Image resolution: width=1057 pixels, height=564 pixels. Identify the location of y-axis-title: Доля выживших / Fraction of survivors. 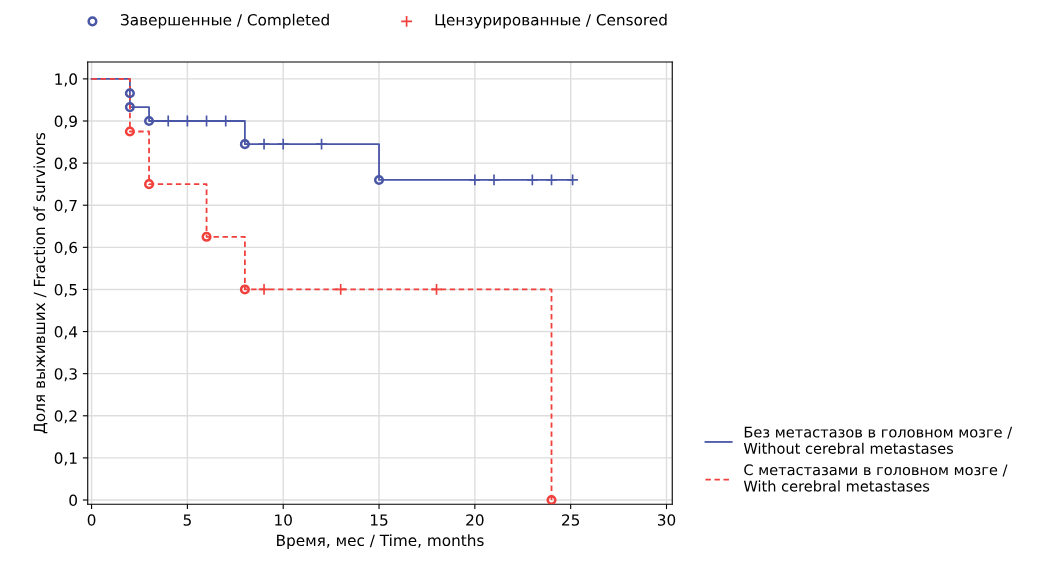
(40, 283).